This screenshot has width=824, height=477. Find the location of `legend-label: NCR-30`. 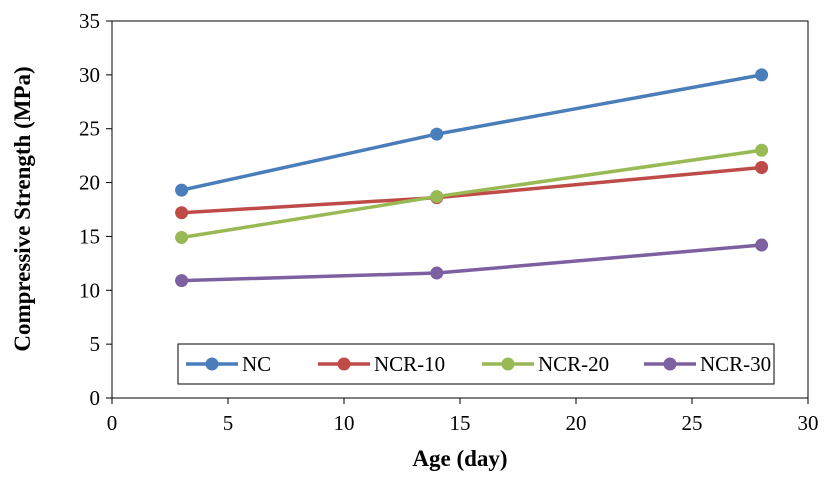

legend-label: NCR-30 is located at coordinates (735, 364).